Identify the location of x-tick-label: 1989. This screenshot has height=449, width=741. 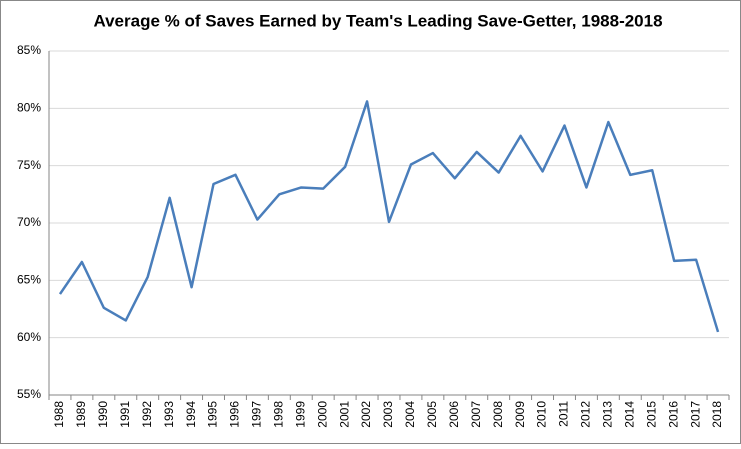
(81, 414).